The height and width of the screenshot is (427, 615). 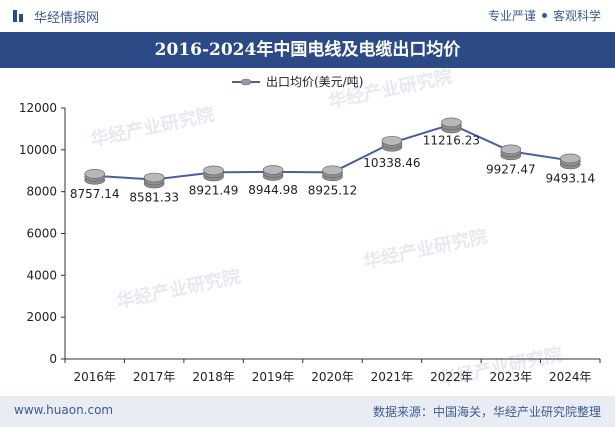 I want to click on y-tick-label: 0, so click(x=53, y=359).